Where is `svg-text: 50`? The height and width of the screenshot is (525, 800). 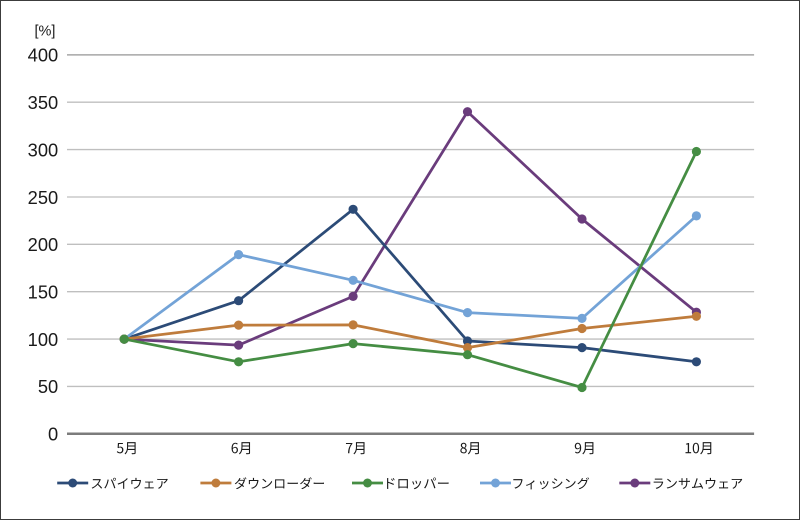
svg-text: 50 is located at coordinates (48, 386).